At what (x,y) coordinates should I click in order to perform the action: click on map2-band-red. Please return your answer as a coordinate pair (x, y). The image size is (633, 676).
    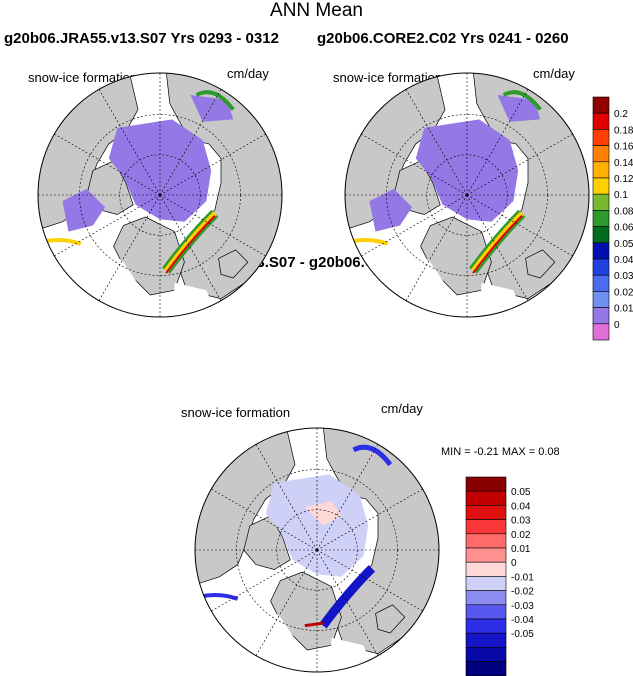
    Looking at the image, I should click on (497, 244).